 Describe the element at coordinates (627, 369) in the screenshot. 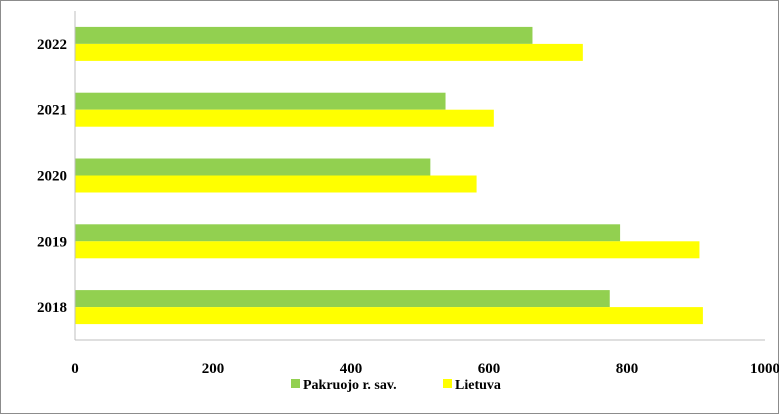

I see `x-tick-label-800: 800` at that location.